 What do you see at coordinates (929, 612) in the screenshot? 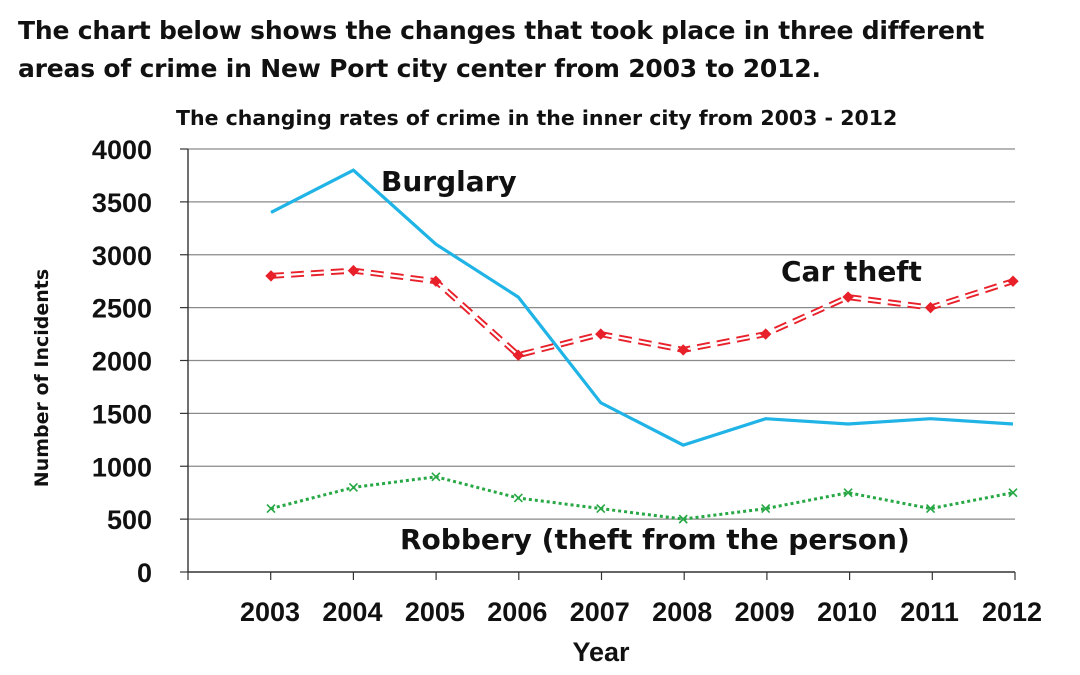
I see `x-tick-label: 2011` at bounding box center [929, 612].